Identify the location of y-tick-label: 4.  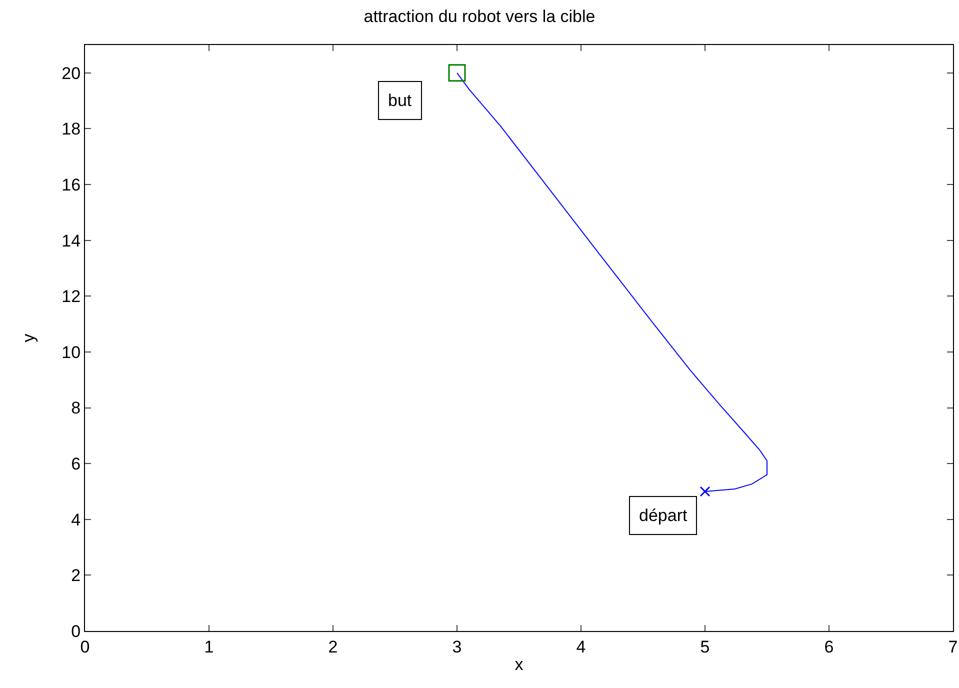
(76, 520).